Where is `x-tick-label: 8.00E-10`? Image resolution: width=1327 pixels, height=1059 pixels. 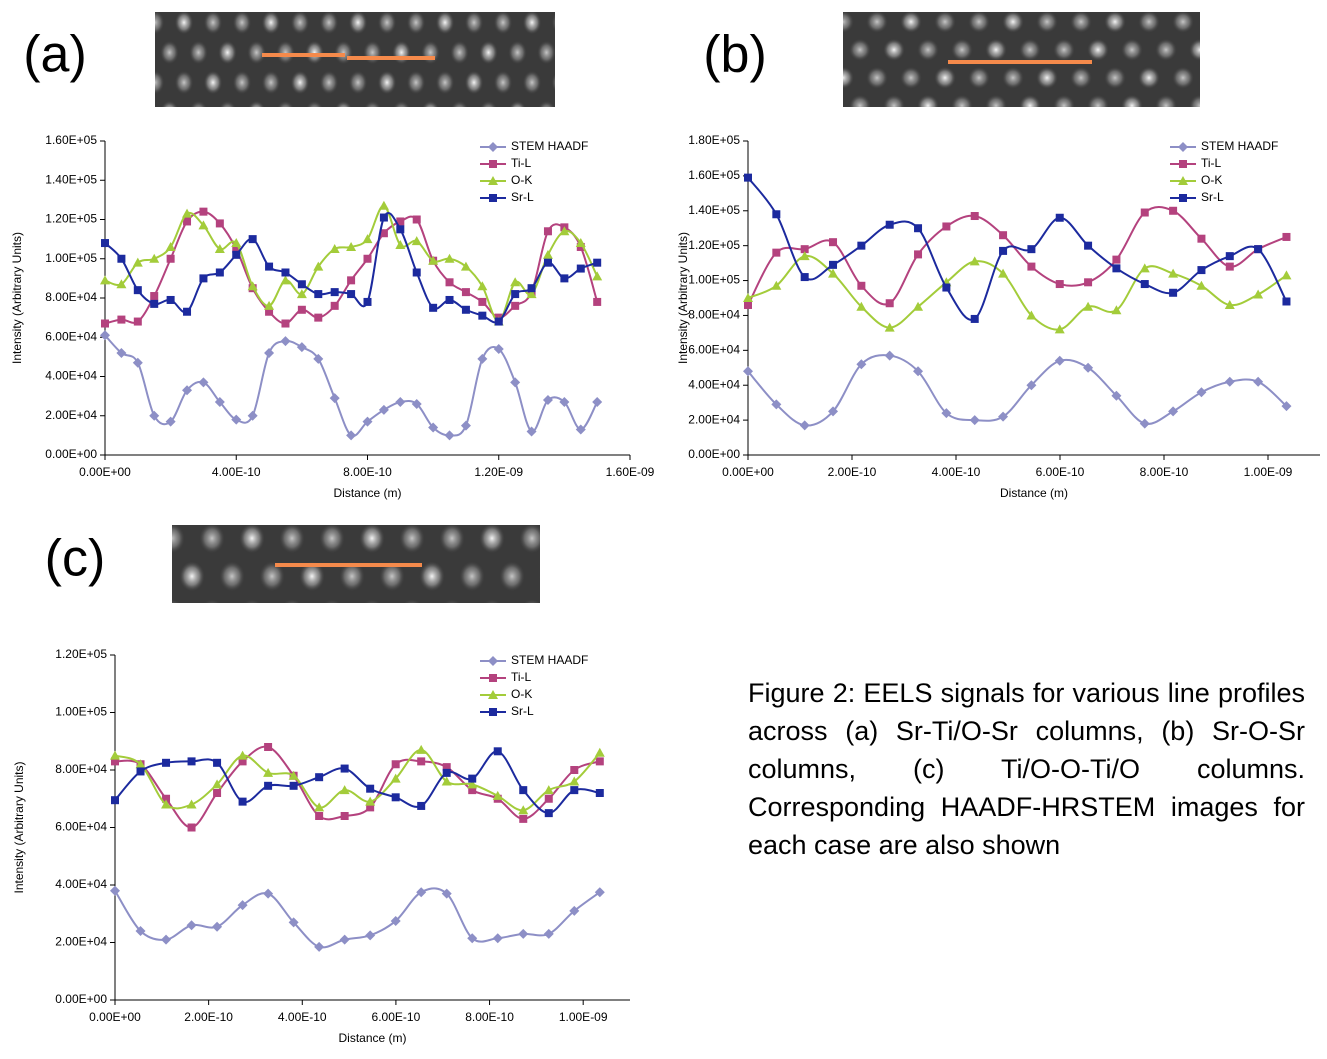 x-tick-label: 8.00E-10 is located at coordinates (367, 472).